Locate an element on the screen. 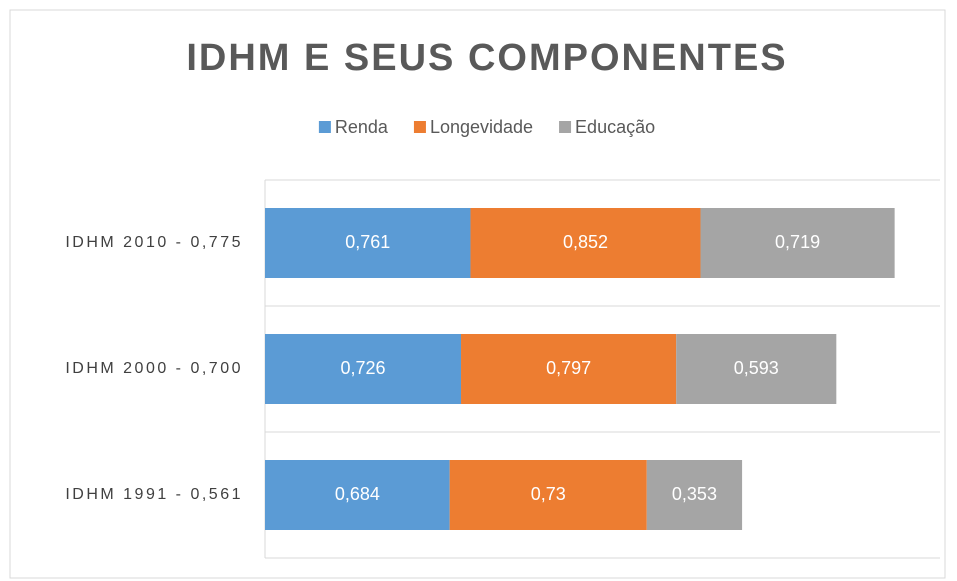  data-label: 0,852 is located at coordinates (585, 242).